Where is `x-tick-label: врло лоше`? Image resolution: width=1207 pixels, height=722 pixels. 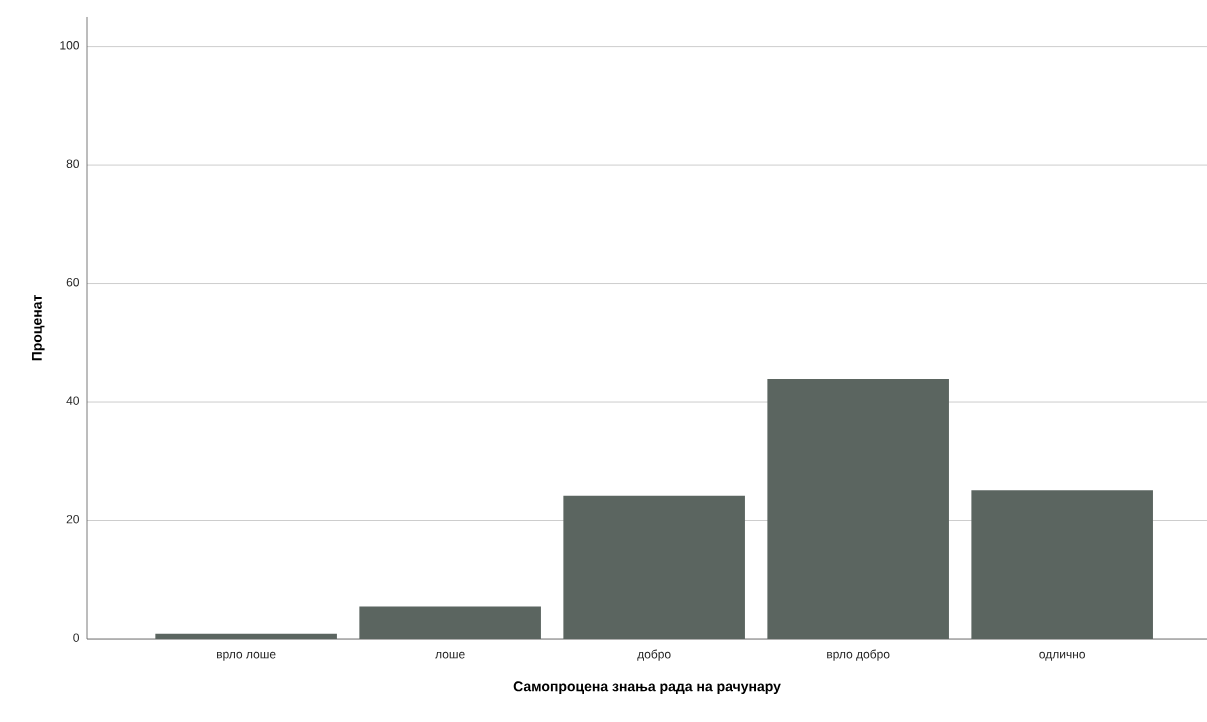
x-tick-label: врло лоше is located at coordinates (246, 656).